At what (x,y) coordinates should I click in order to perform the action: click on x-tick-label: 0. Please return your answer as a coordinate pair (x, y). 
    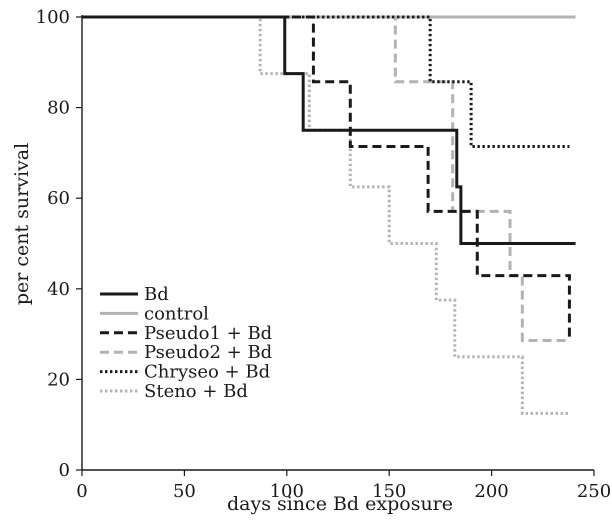
    Looking at the image, I should click on (81, 491).